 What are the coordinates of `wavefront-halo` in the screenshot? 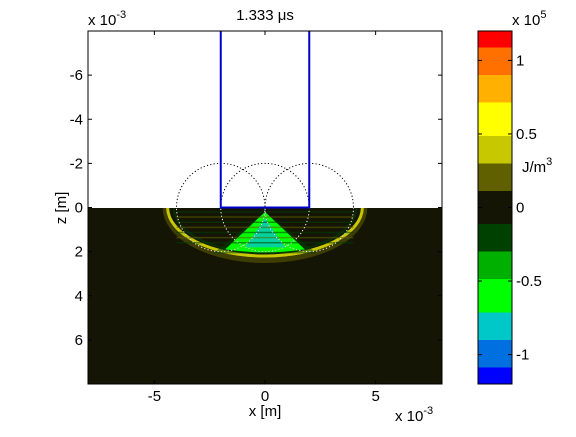 It's located at (265, 236).